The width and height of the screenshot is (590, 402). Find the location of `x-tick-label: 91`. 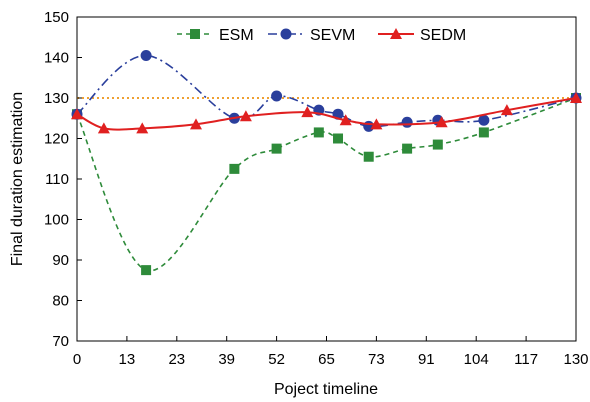

x-tick-label: 91 is located at coordinates (426, 359).